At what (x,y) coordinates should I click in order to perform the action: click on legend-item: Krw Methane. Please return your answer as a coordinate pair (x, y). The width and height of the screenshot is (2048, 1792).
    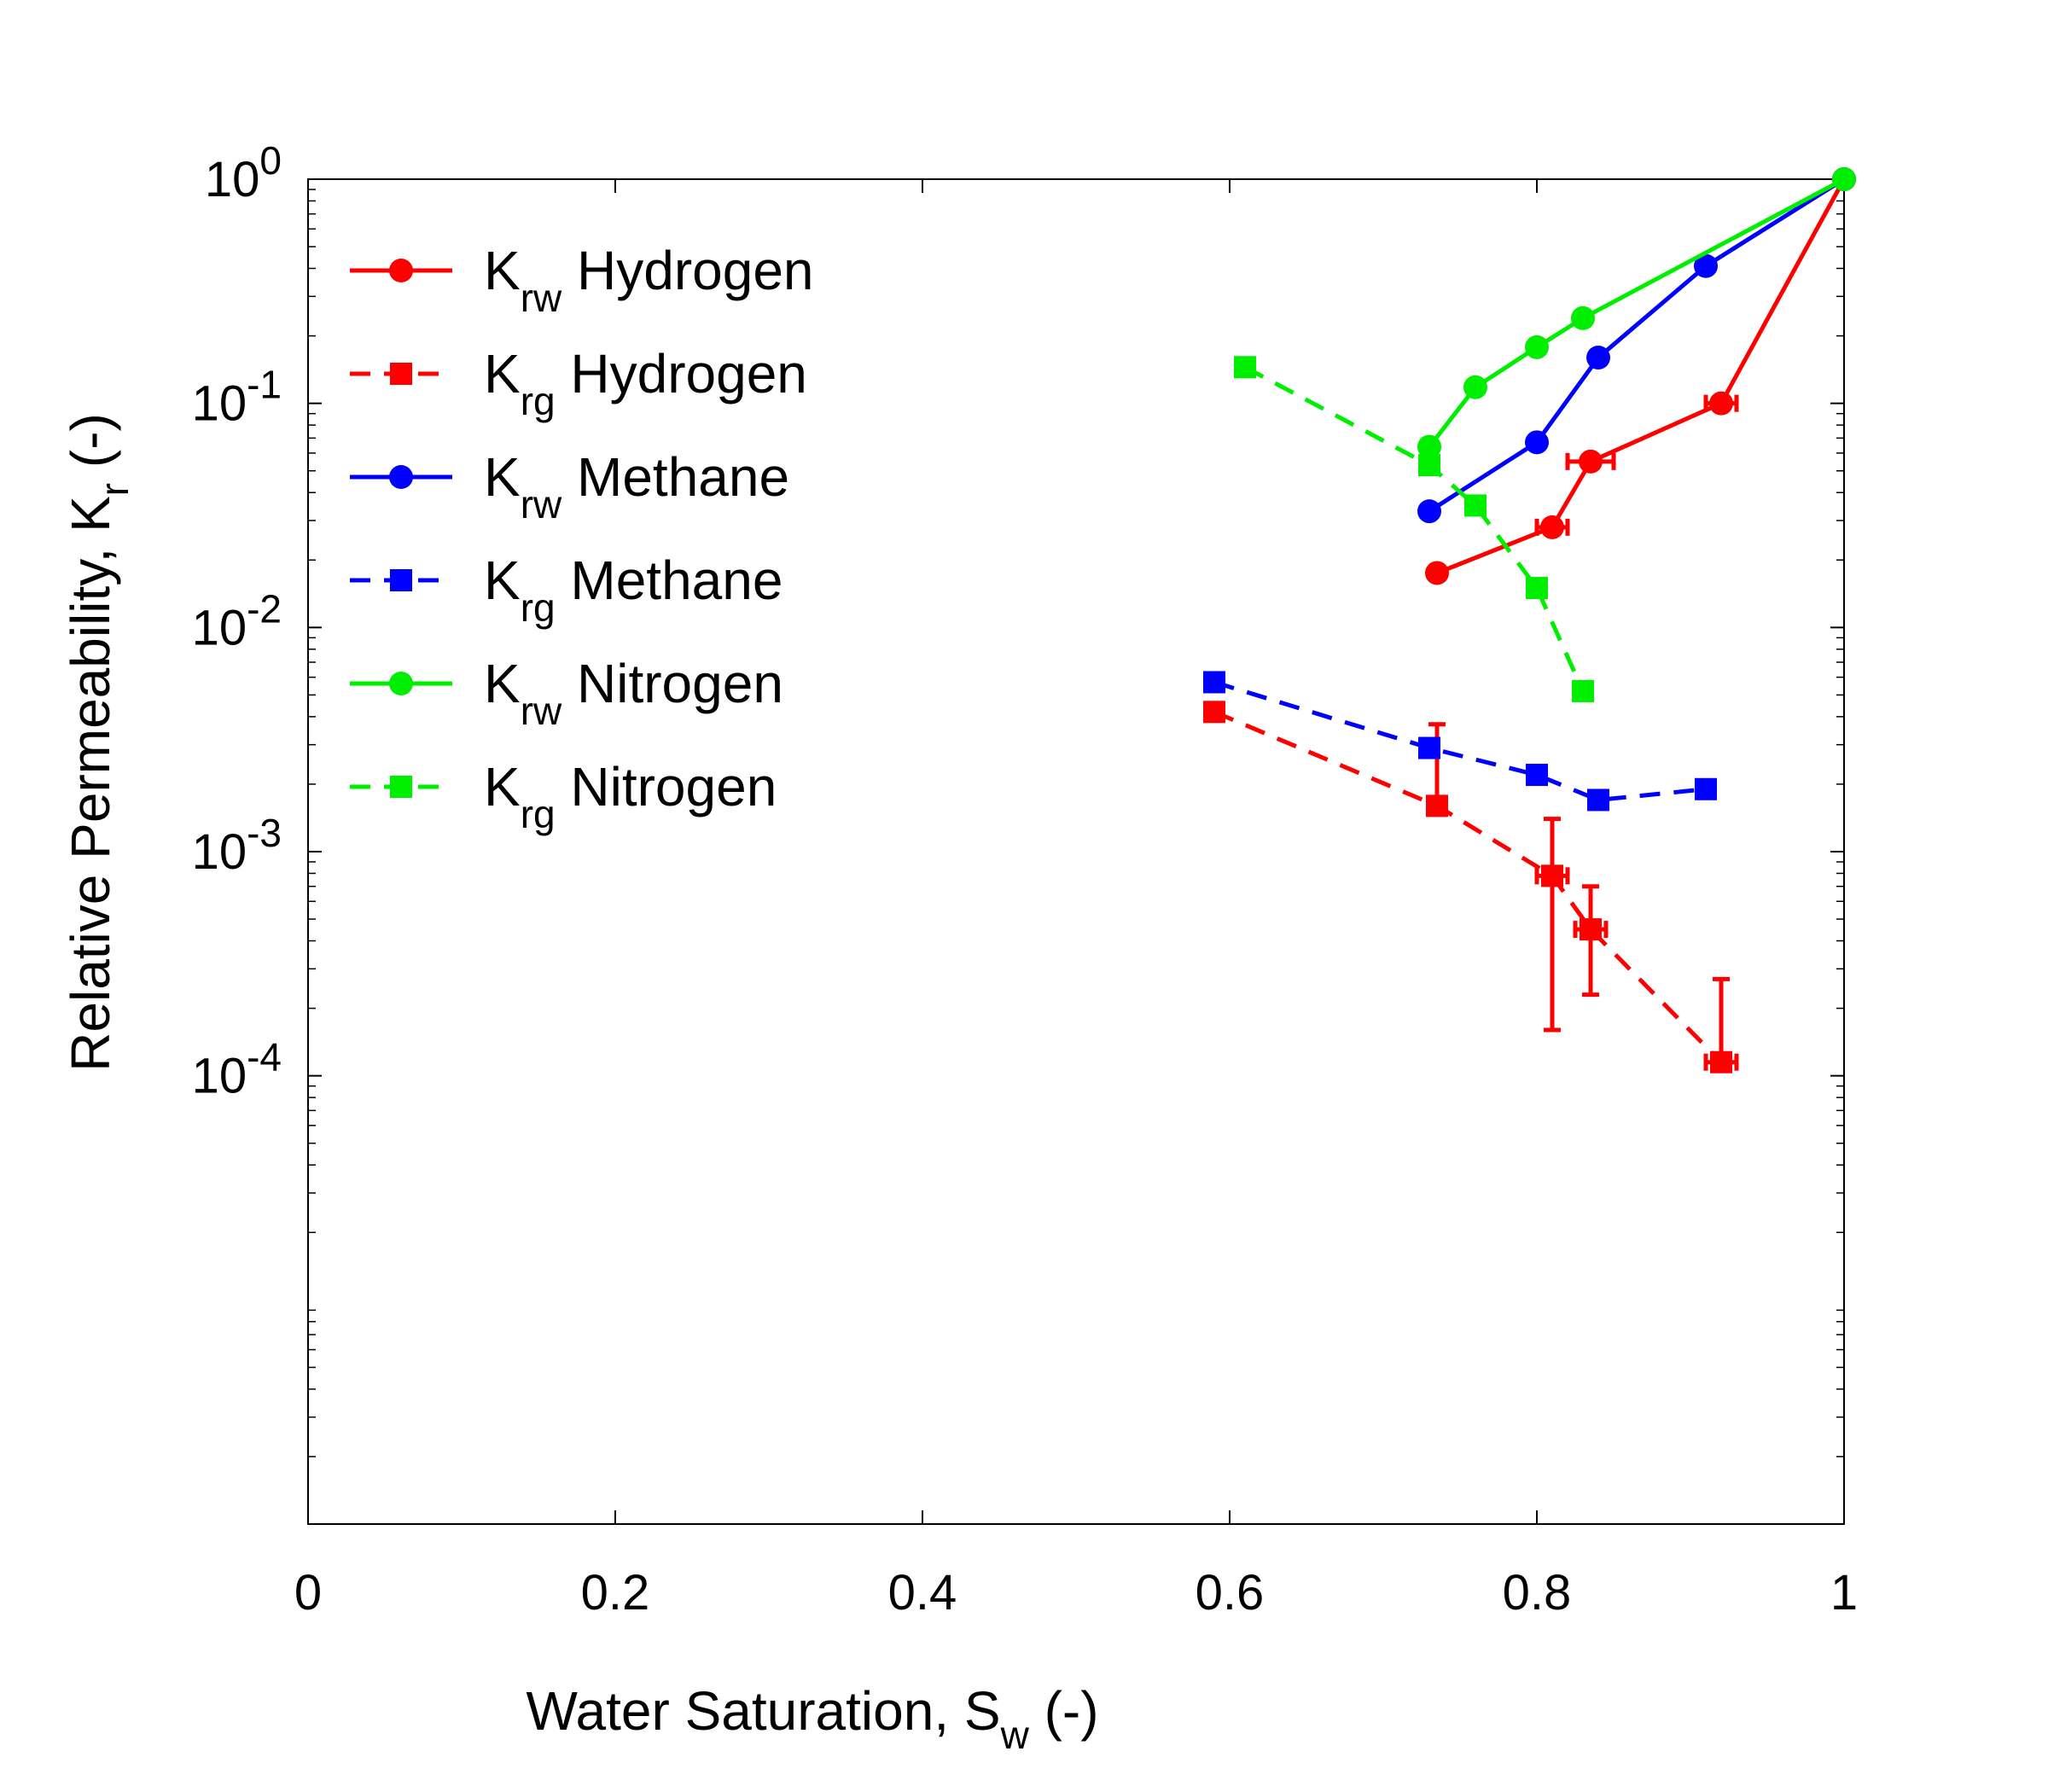
    Looking at the image, I should click on (569, 487).